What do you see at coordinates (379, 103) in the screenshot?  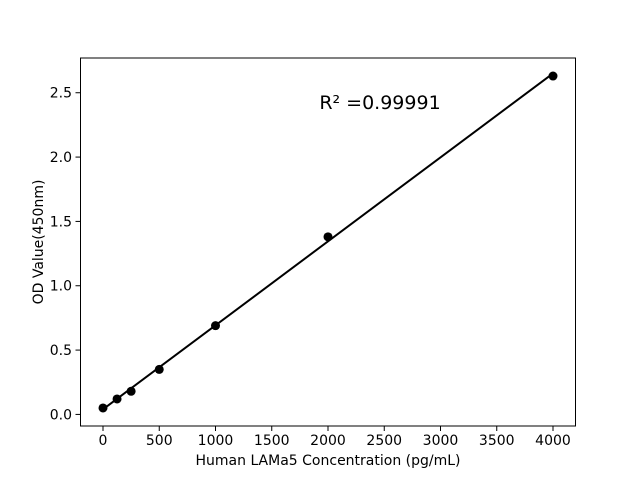 I see `r-squared-annotation: R² =0.99991` at bounding box center [379, 103].